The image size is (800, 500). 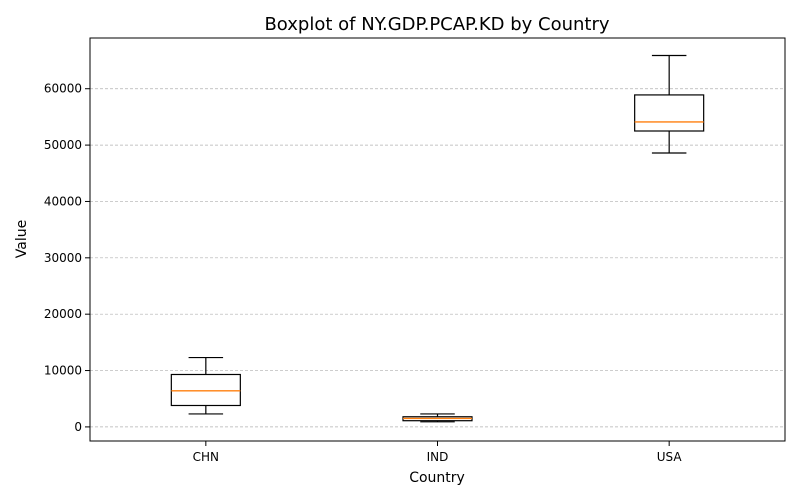 I want to click on y-axis-ticks: 0 10000 20000 30000 40000 50000 60000, so click(x=67, y=258).